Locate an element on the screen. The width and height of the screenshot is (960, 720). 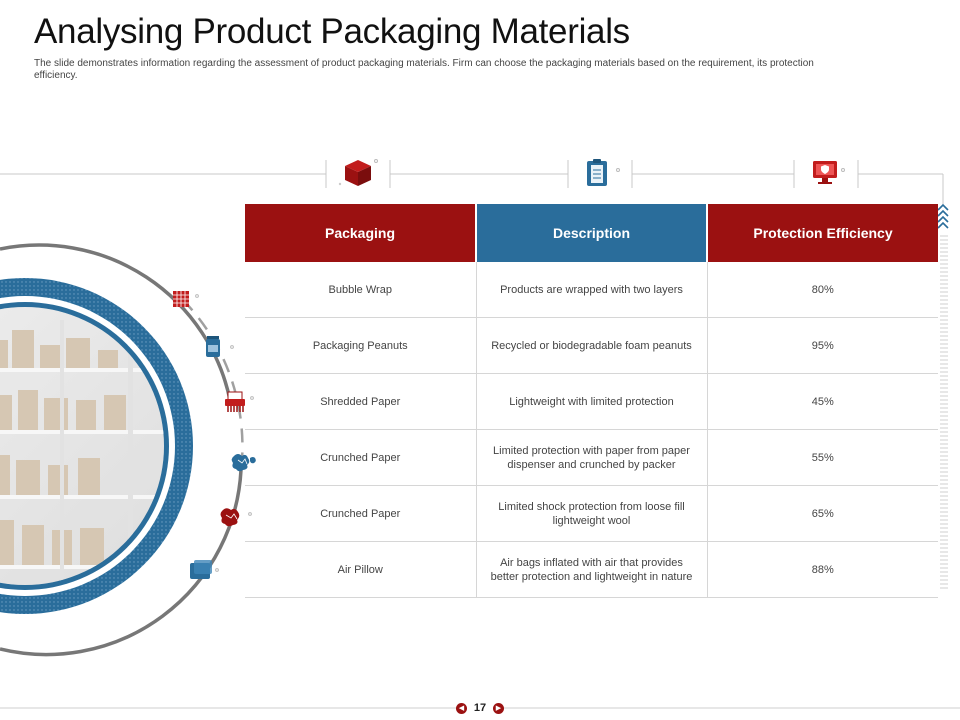
page-number: 17 is located at coordinates (480, 708).